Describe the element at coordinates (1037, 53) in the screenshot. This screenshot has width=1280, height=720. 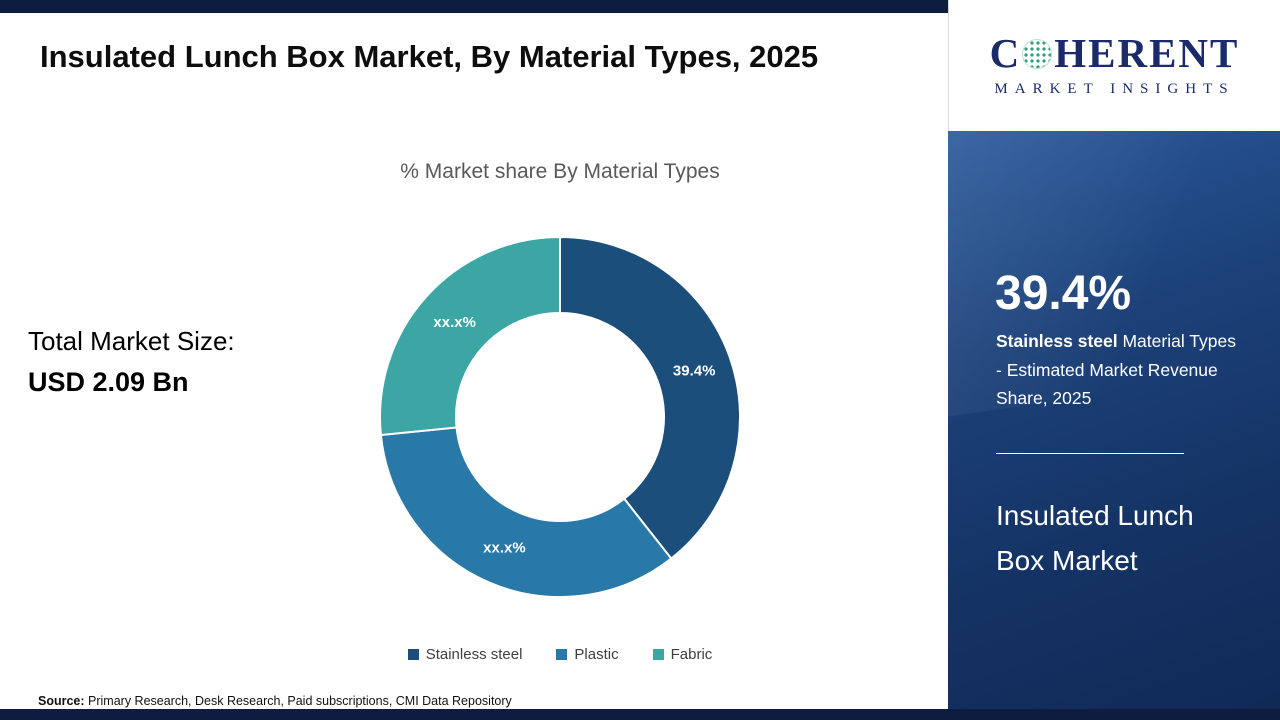
I see `globe-dots-icon` at that location.